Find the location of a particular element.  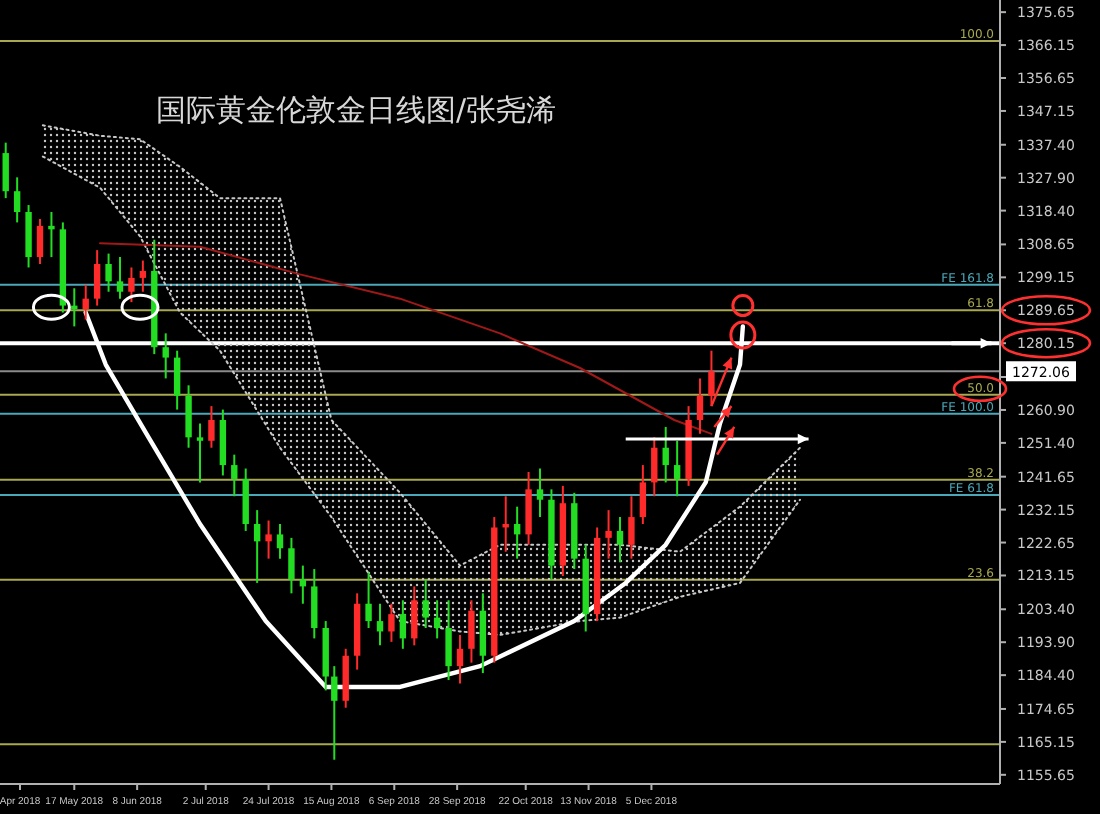

text: 国际黄金伦敦金日线图/张尧浠 is located at coordinates (356, 110).